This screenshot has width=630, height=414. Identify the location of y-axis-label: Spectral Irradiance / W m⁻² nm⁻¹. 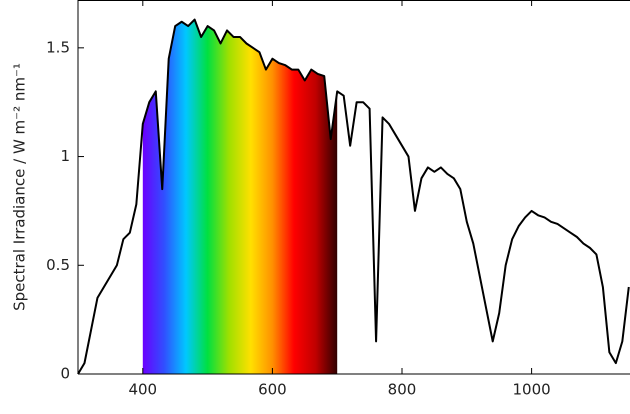
(20, 187).